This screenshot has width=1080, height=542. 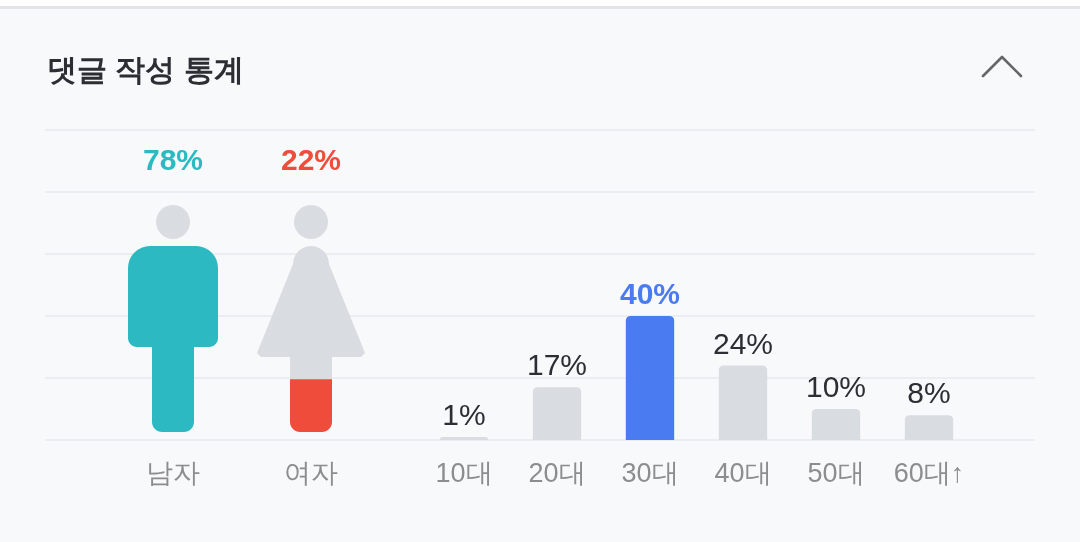 I want to click on x-tick-label: 50대, so click(x=836, y=473).